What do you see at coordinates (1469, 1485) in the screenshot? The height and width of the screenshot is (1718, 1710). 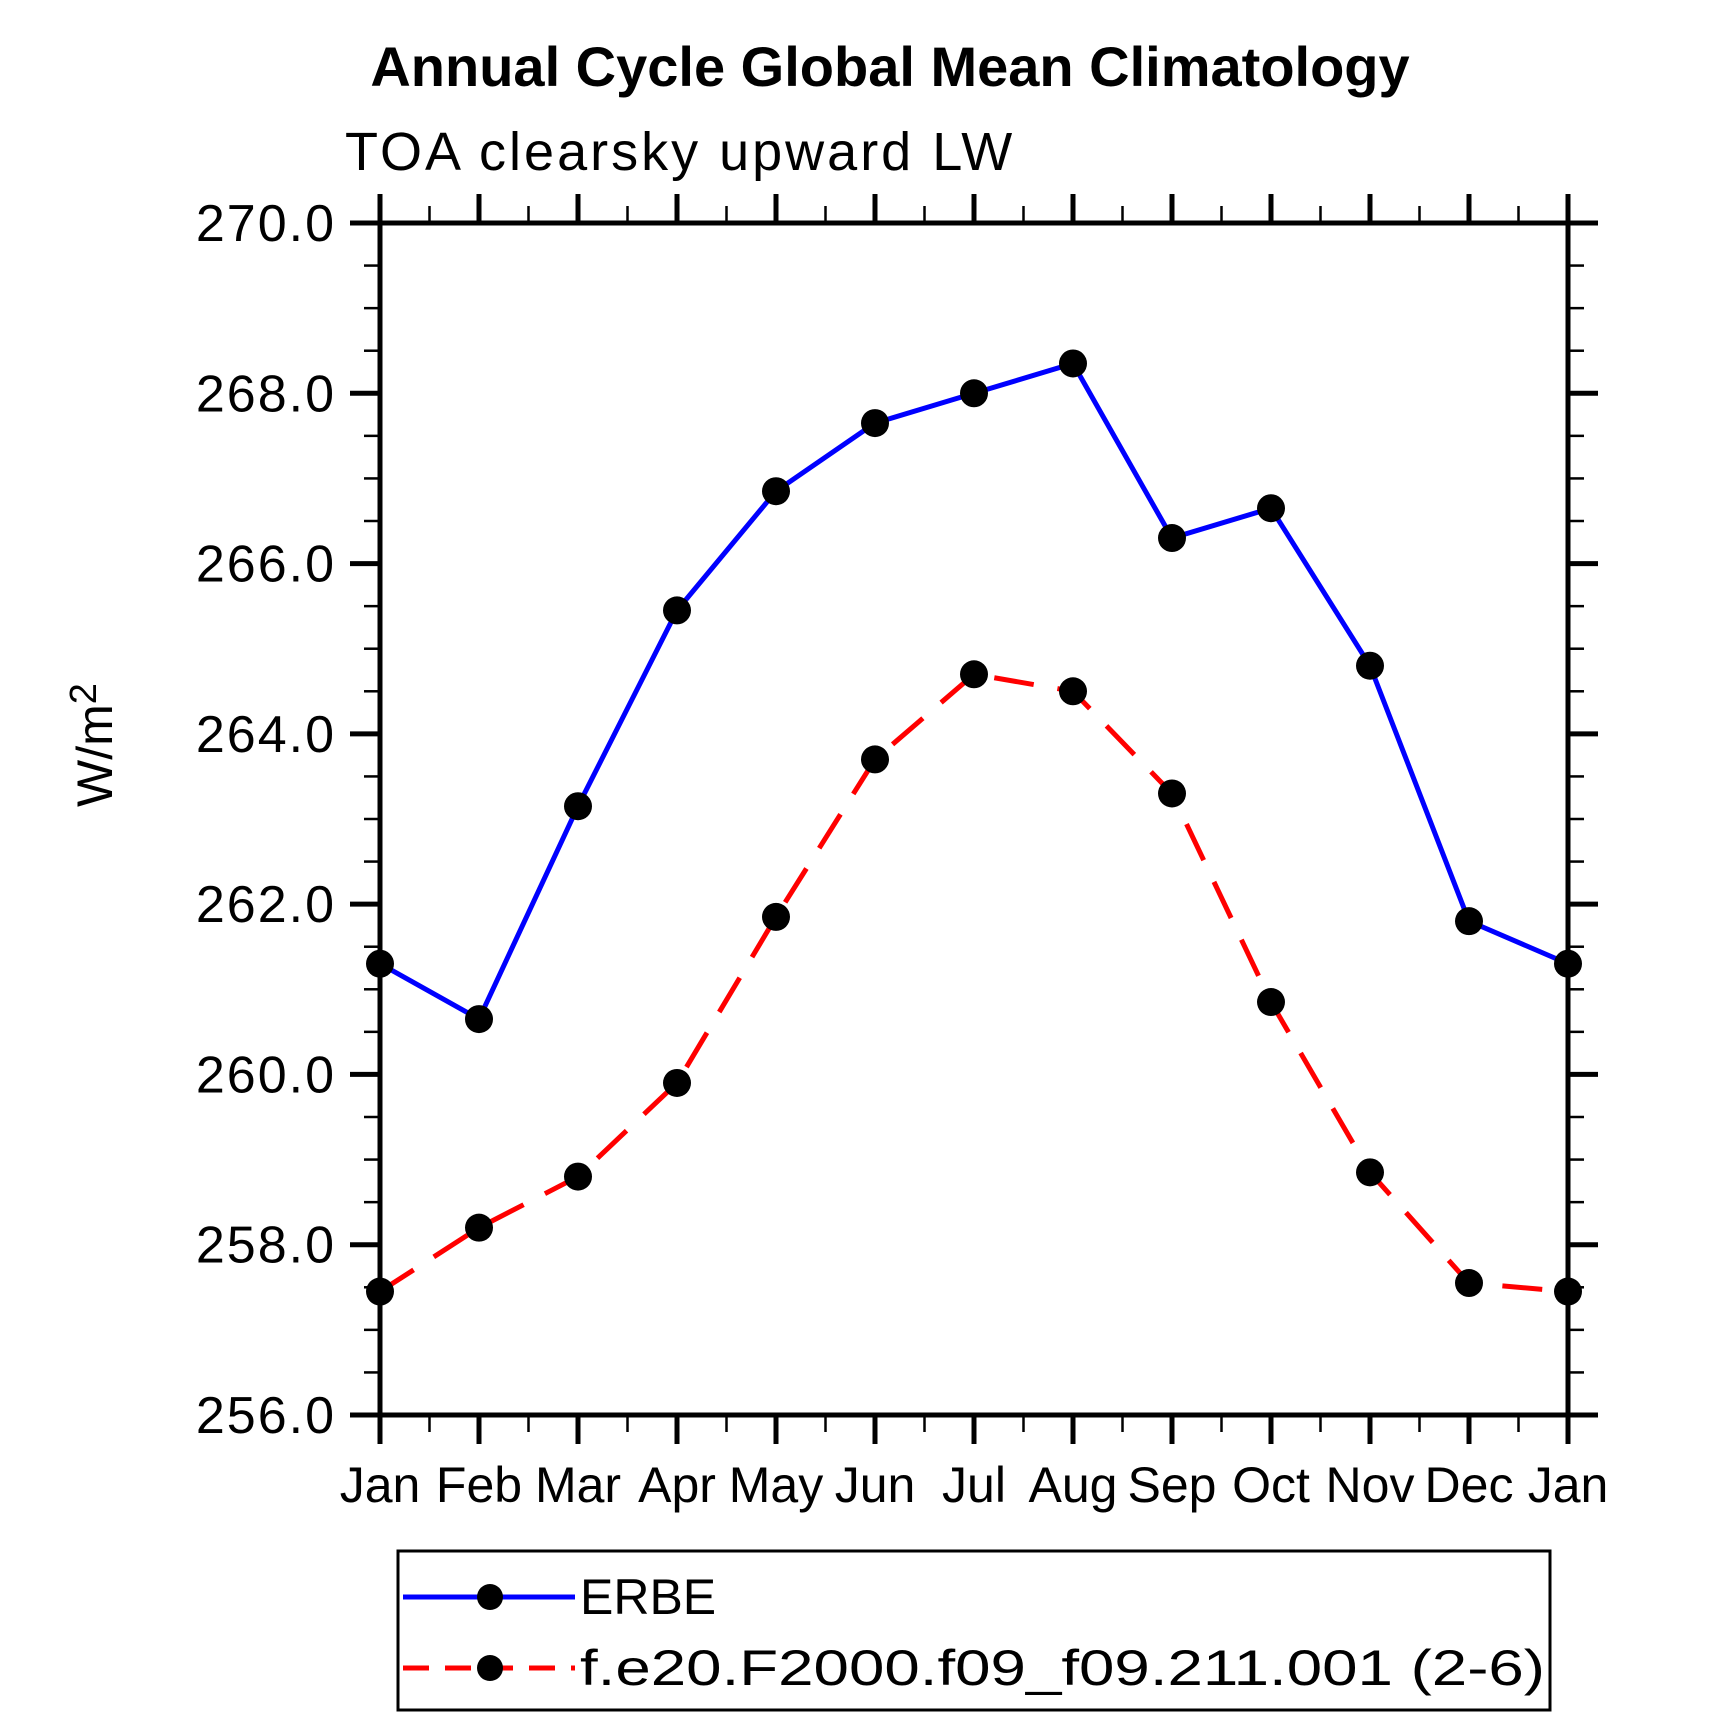 I see `x-tick-label: Dec` at bounding box center [1469, 1485].